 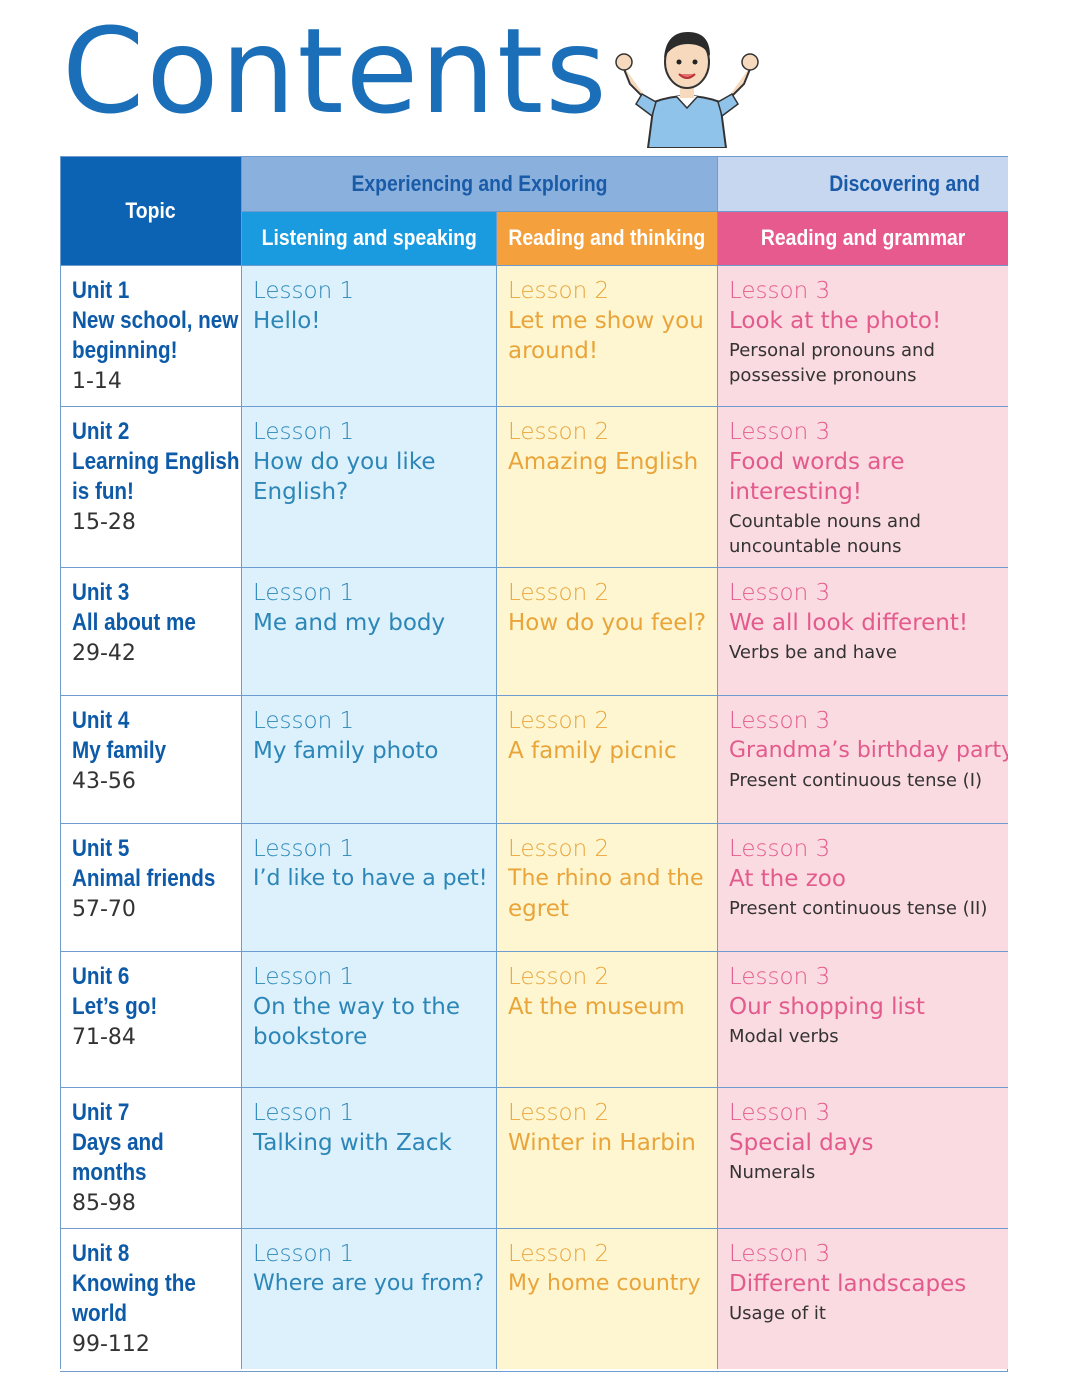 What do you see at coordinates (104, 522) in the screenshot?
I see `unit-pages: 15-28` at bounding box center [104, 522].